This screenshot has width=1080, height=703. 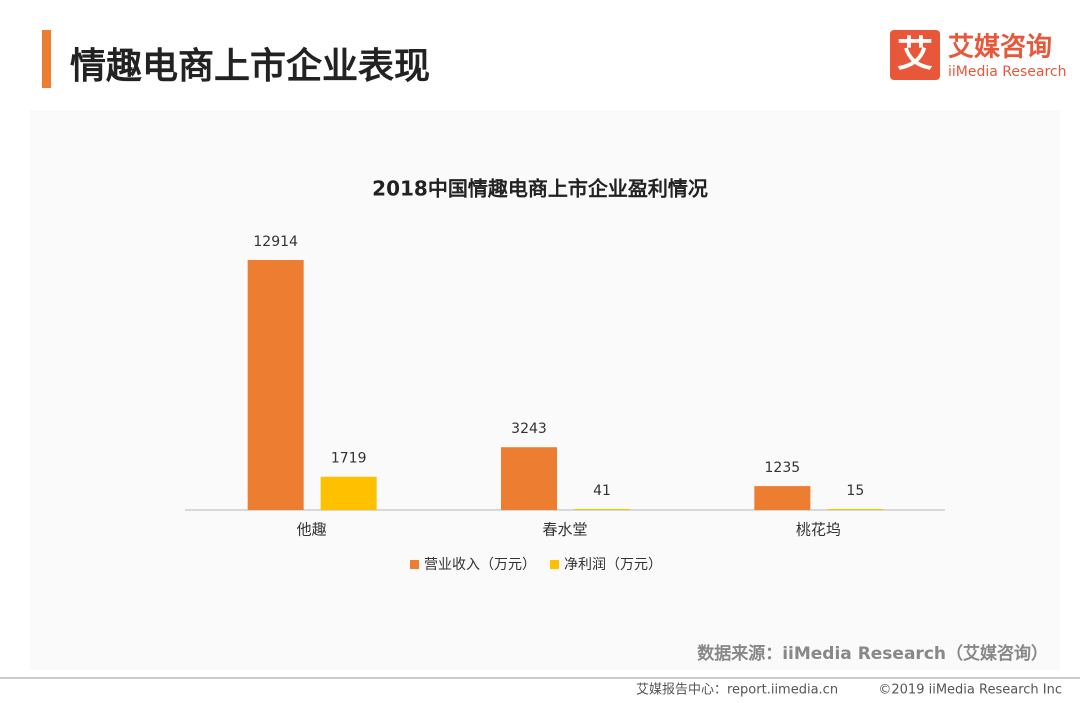 I want to click on source: 数据来源：iiMedia Research（艾媒咨询）, so click(x=872, y=653).